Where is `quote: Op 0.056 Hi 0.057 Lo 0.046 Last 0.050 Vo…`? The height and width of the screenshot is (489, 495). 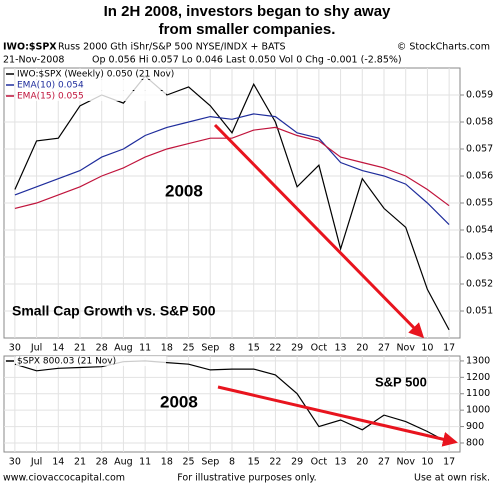 quote: Op 0.056 Hi 0.057 Lo 0.046 Last 0.050 Vo… is located at coordinates (247, 60).